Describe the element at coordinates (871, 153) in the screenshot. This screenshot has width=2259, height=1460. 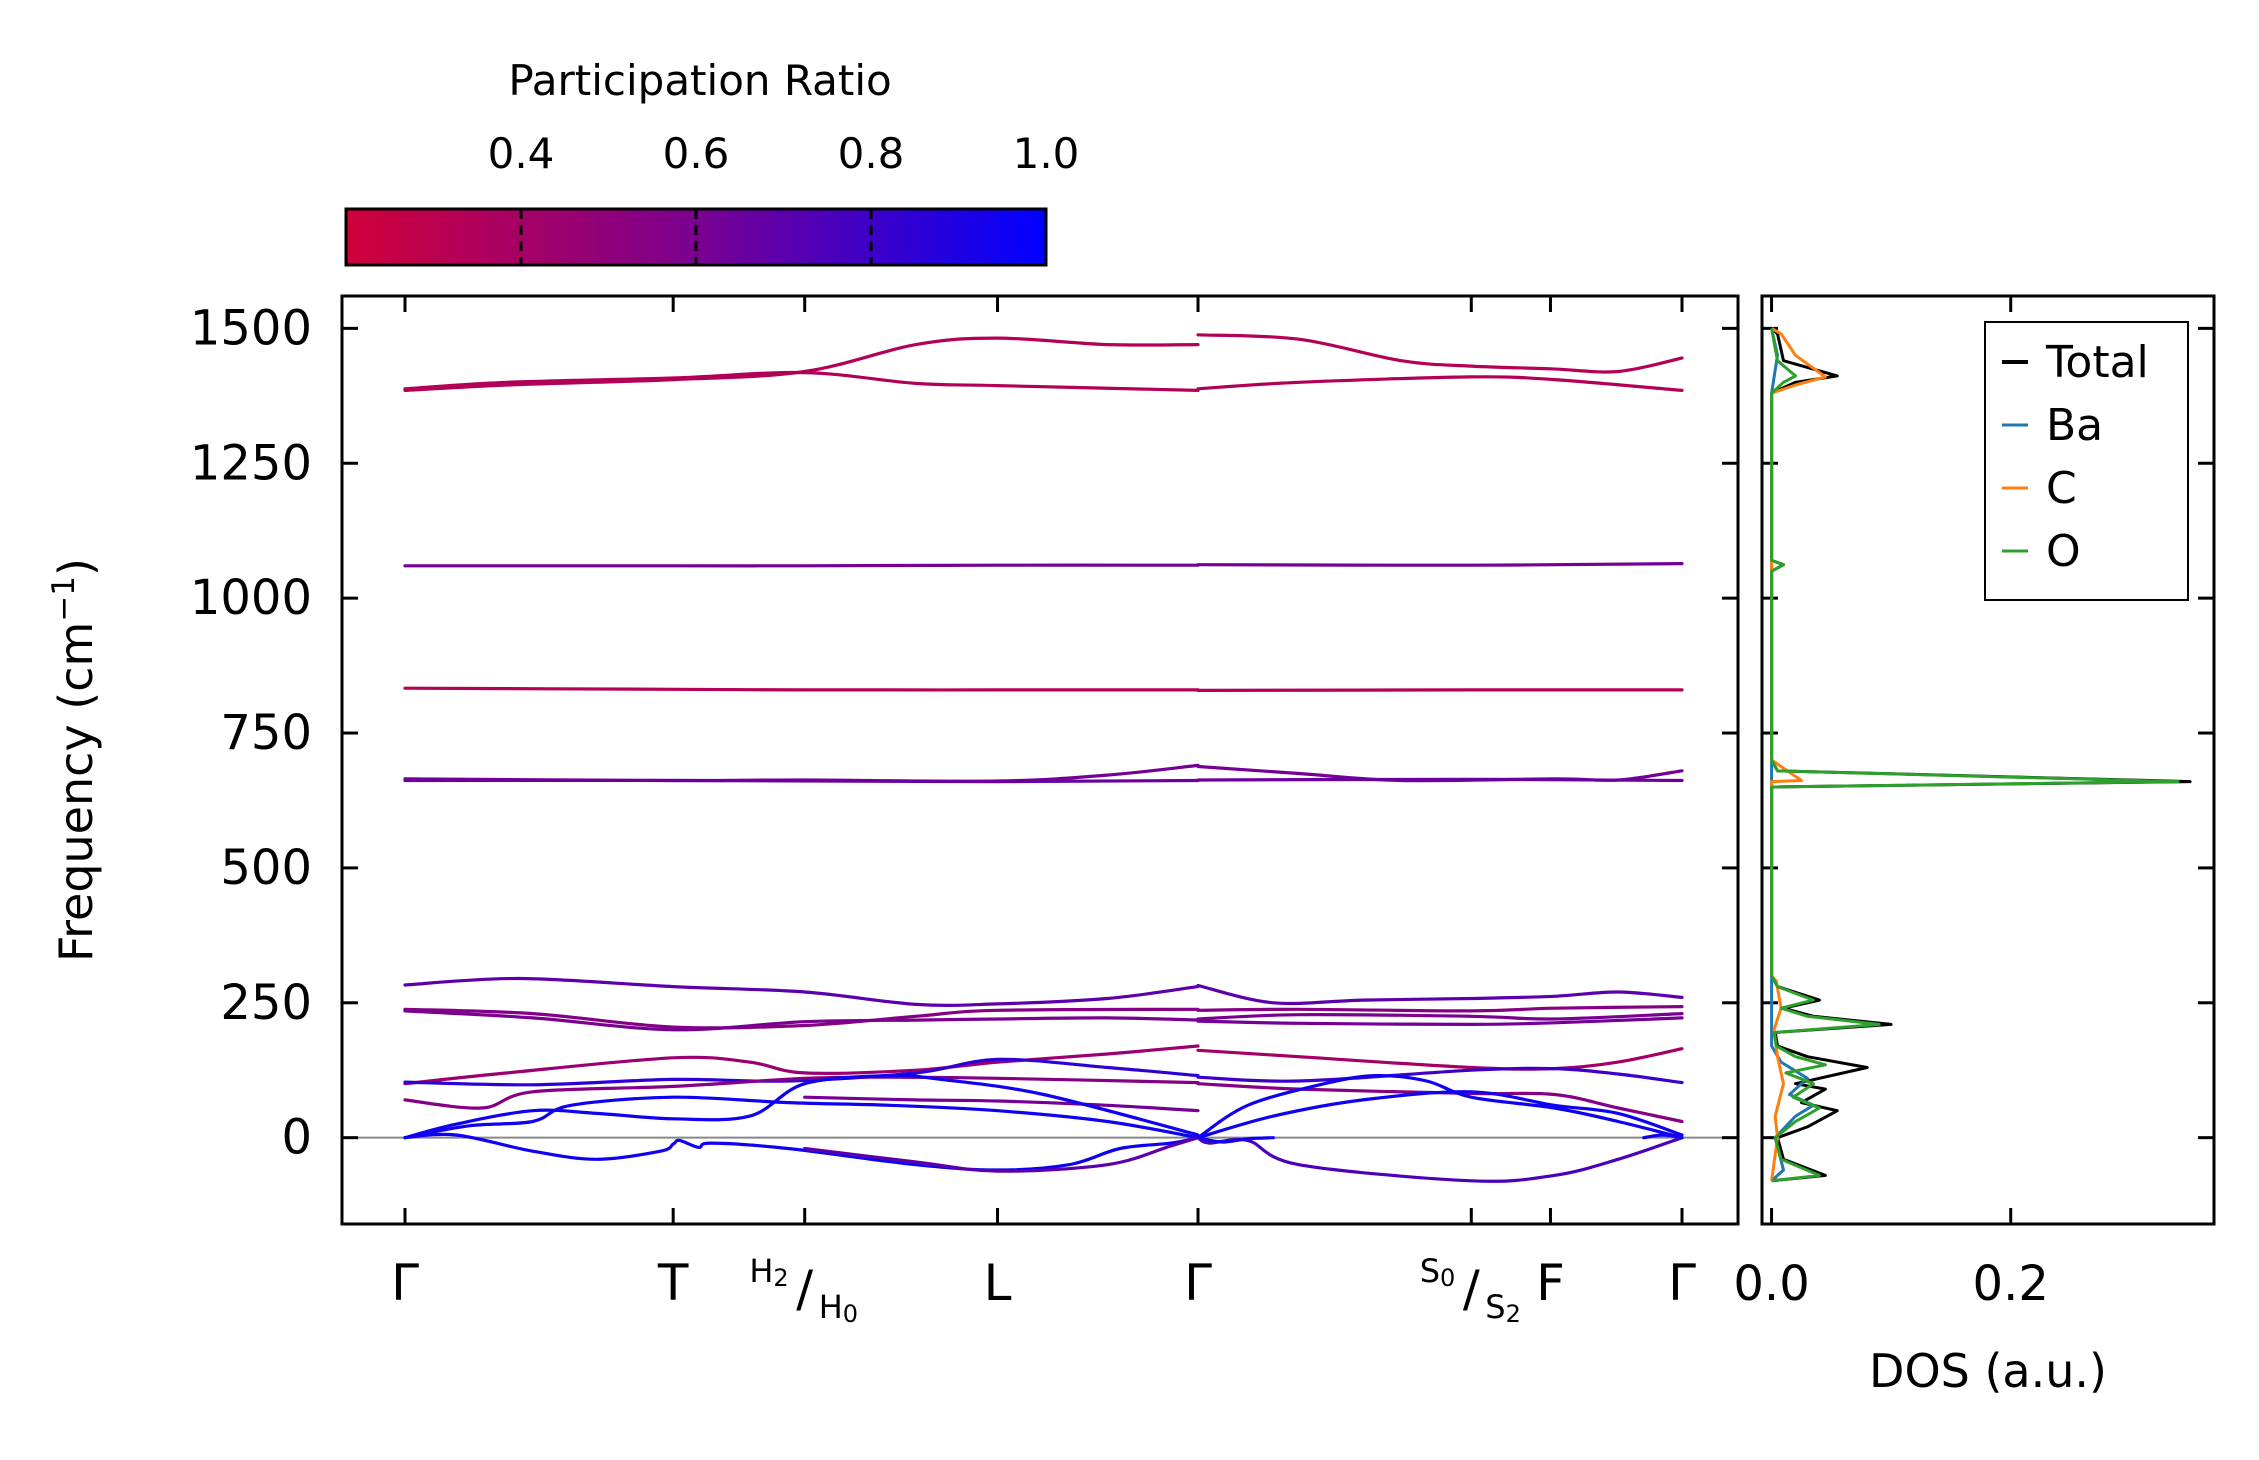
I see `colorbar-tick-label: 0.8` at that location.